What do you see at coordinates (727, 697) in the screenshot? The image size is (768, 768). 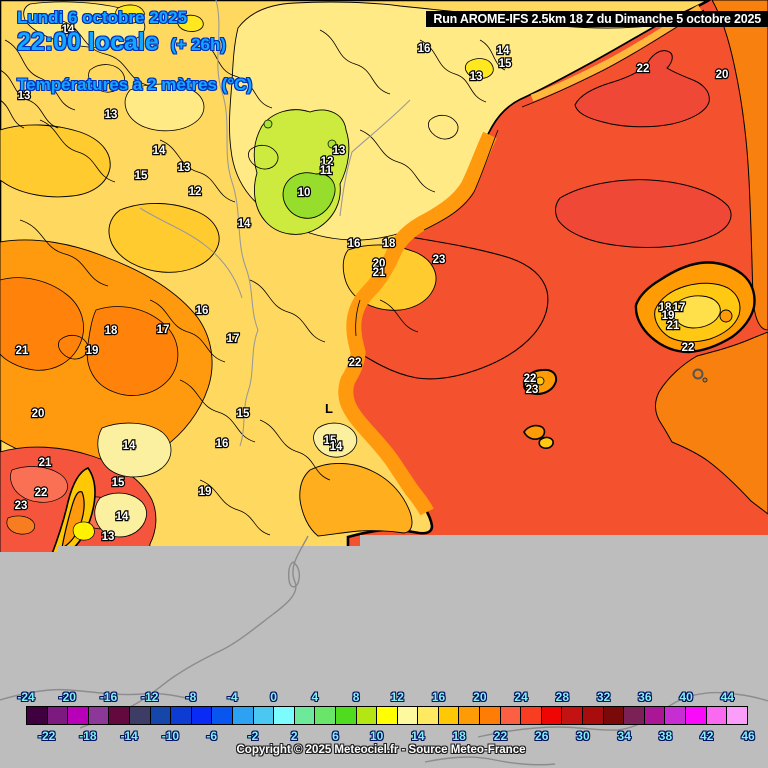 I see `scale-tick-label: 44` at bounding box center [727, 697].